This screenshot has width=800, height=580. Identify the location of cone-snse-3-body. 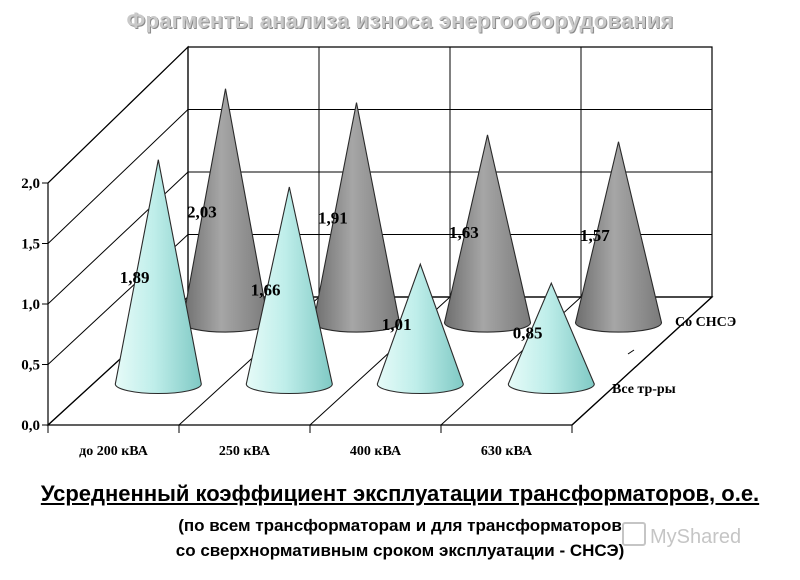
(618, 237).